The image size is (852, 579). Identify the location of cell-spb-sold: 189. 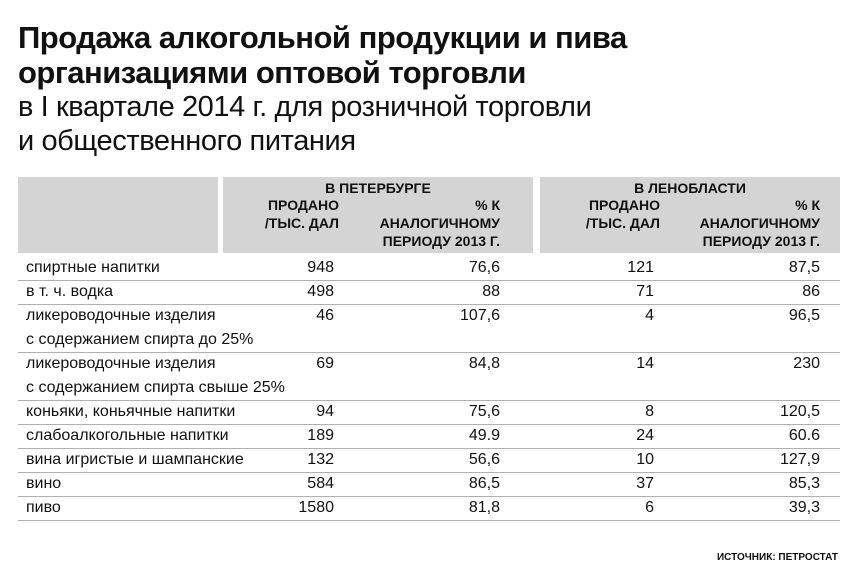
(320, 435).